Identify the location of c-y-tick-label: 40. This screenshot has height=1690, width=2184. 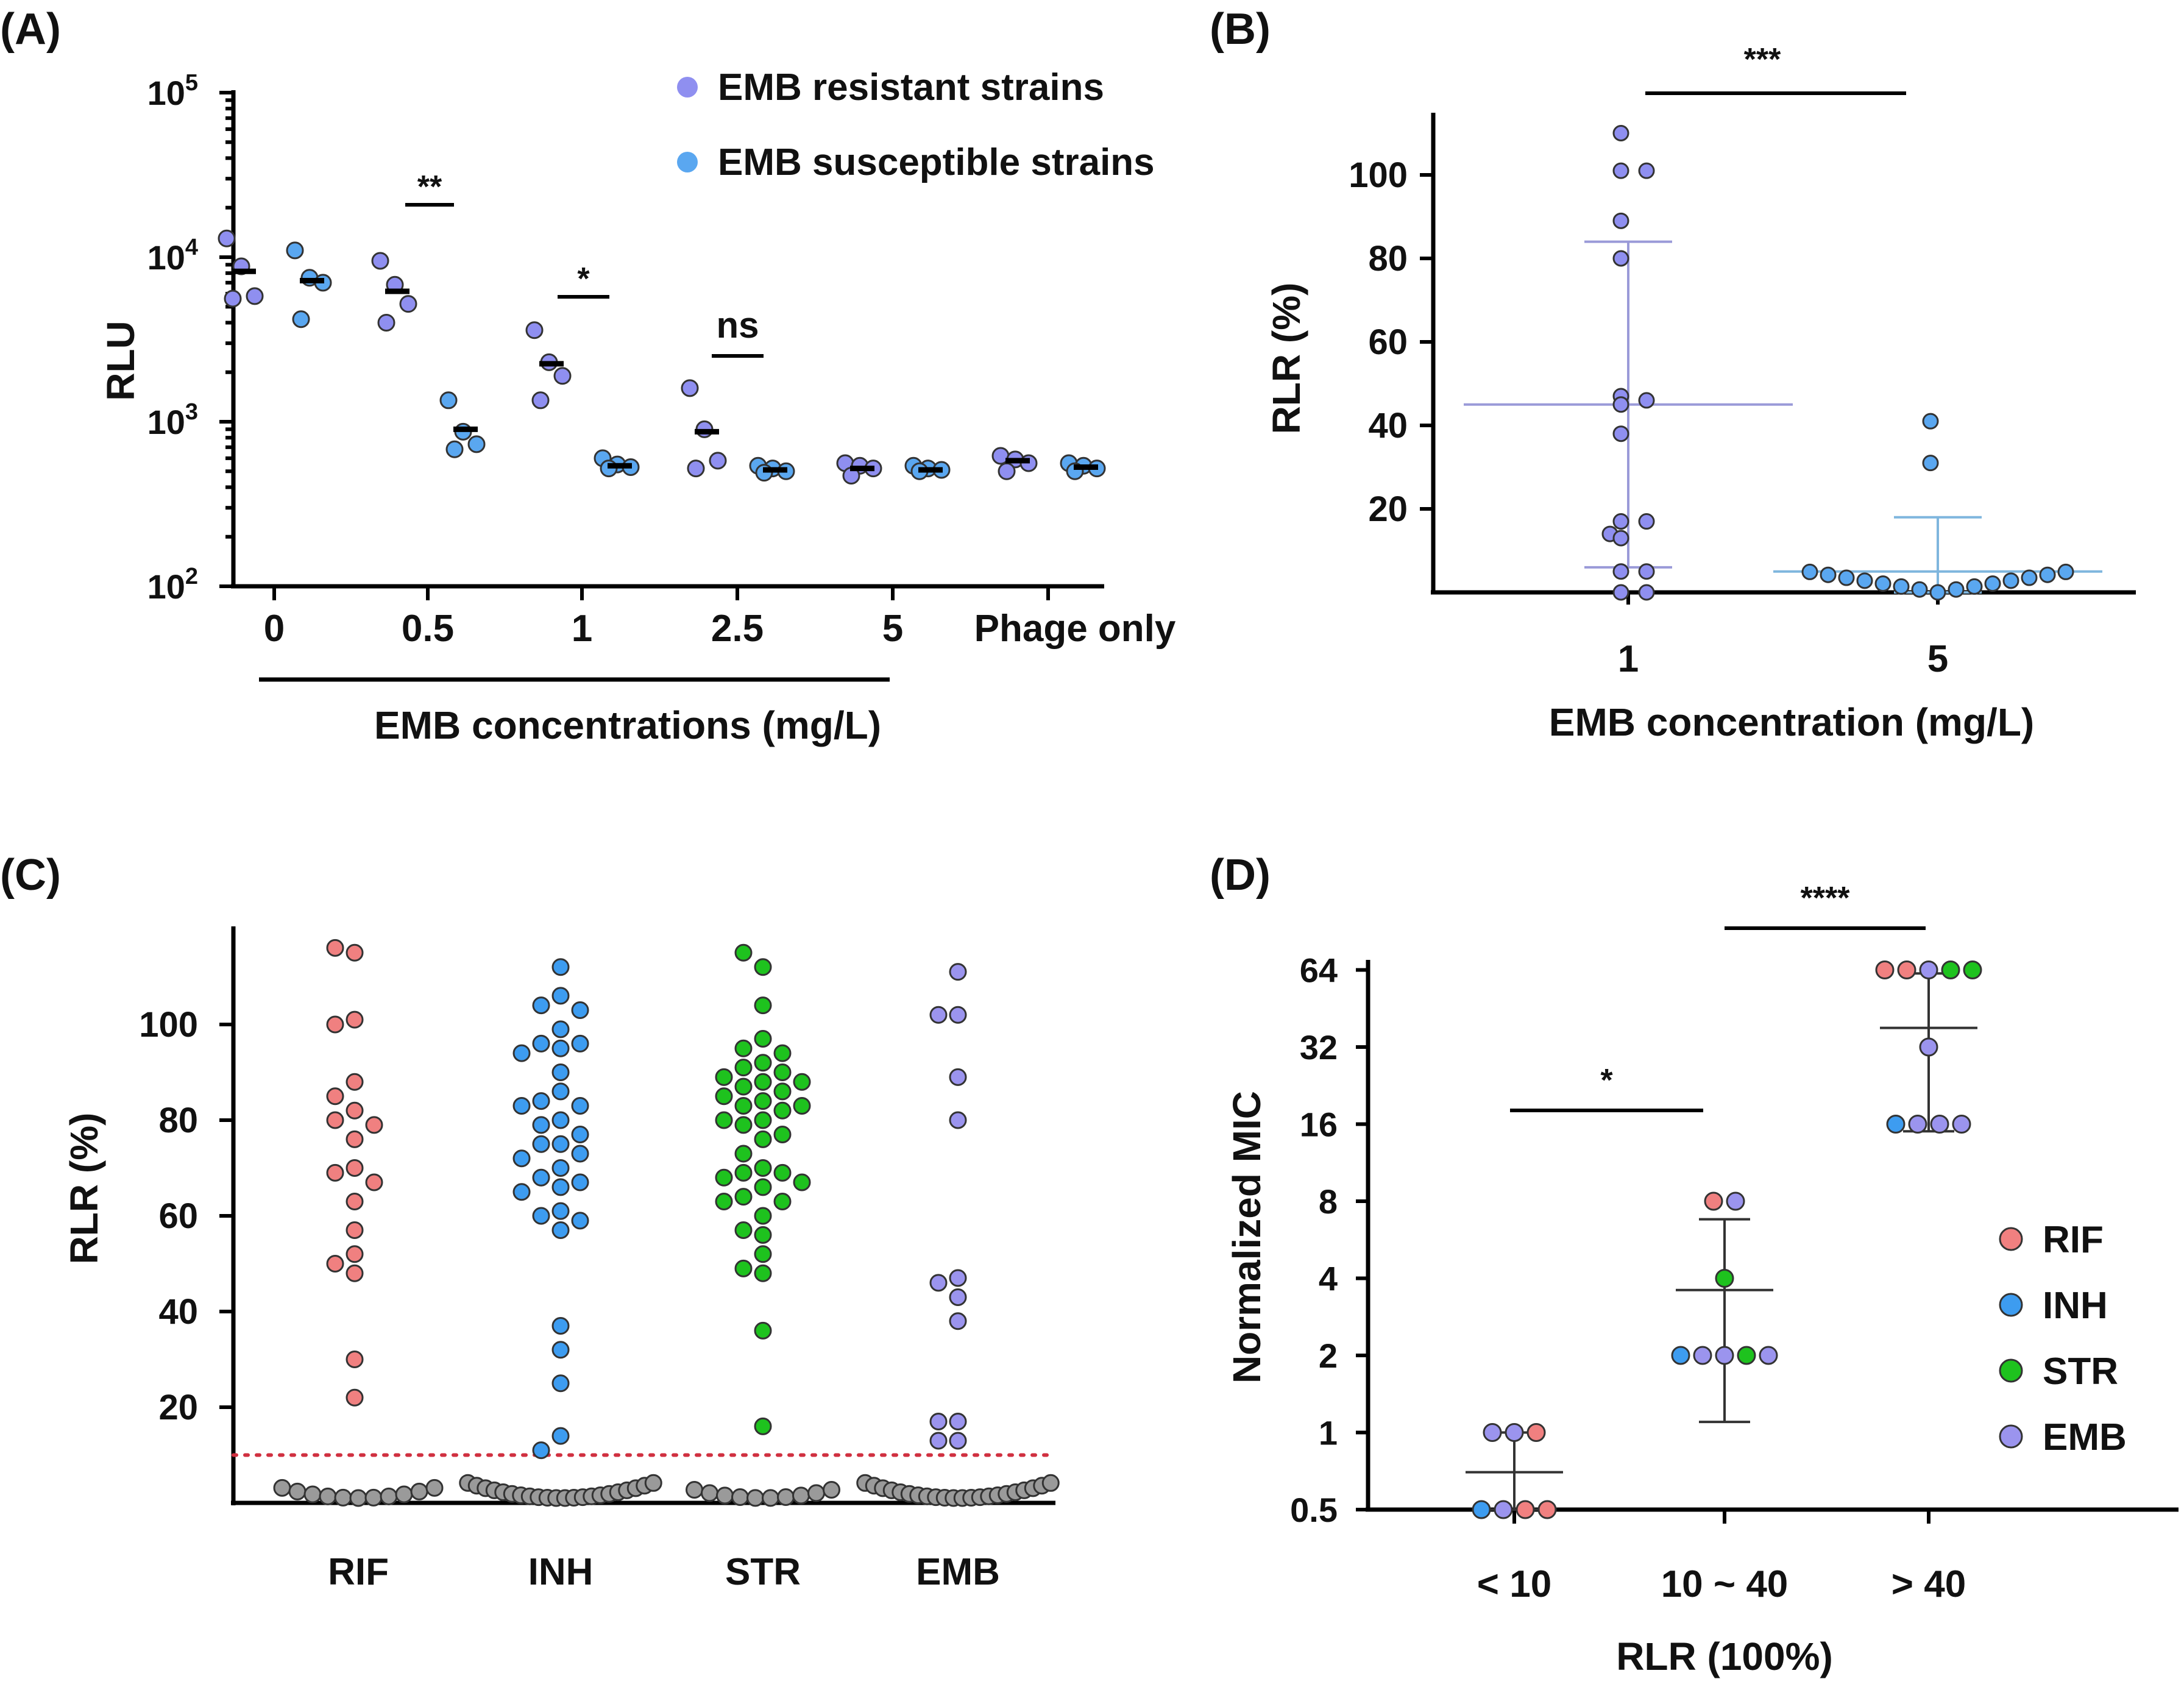
(178, 1312).